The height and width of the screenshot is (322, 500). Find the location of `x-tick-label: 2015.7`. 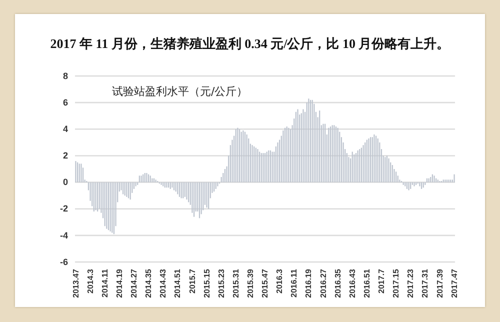

x-tick-label: 2015.7 is located at coordinates (192, 281).